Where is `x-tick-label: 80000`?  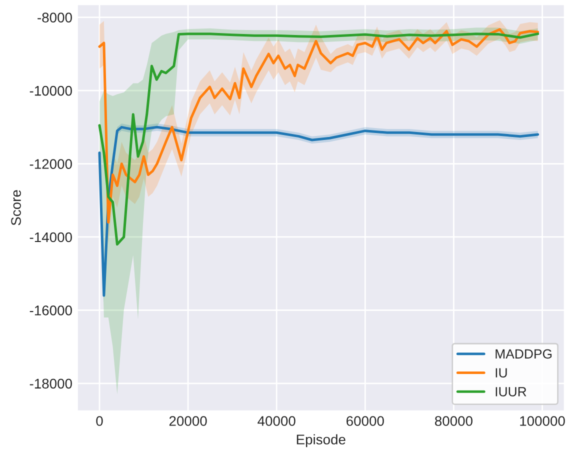
x-tick-label: 80000 is located at coordinates (453, 421).